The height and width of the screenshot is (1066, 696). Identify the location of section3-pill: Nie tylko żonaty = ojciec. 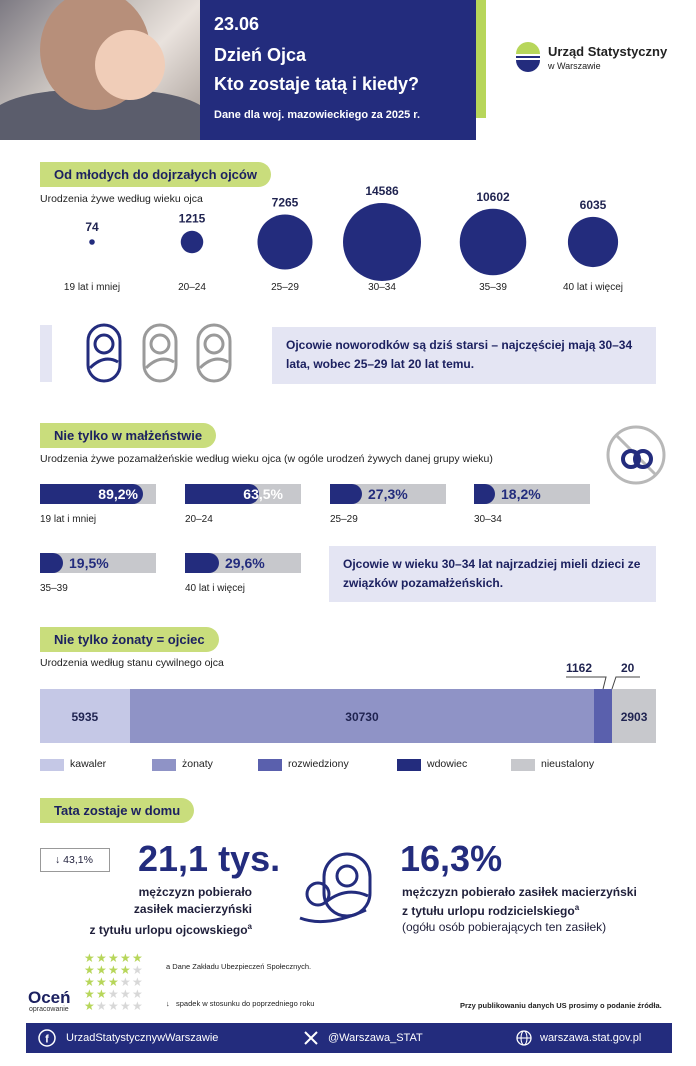
(129, 639).